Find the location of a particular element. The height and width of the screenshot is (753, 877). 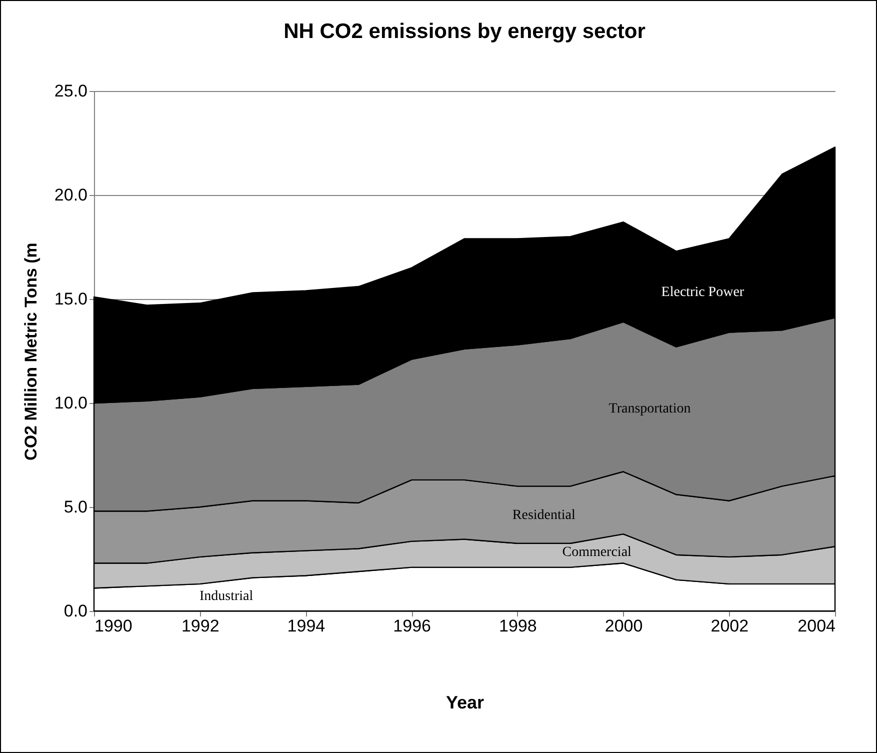

y-axis-title: CO2 Million Metric Tons (m is located at coordinates (30, 351).